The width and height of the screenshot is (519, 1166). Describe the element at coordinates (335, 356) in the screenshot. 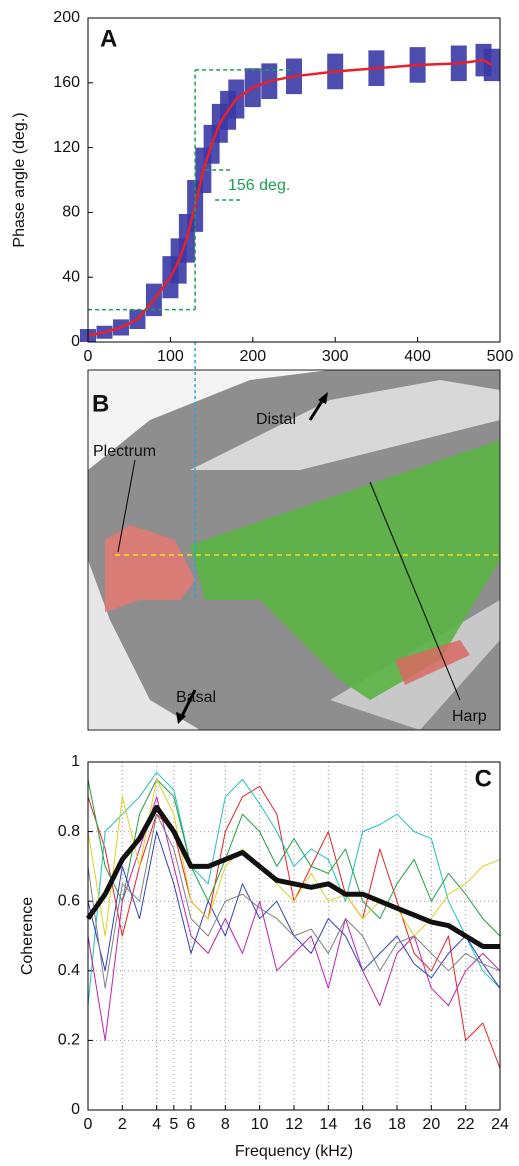

I see `x-tick-label: 300` at that location.